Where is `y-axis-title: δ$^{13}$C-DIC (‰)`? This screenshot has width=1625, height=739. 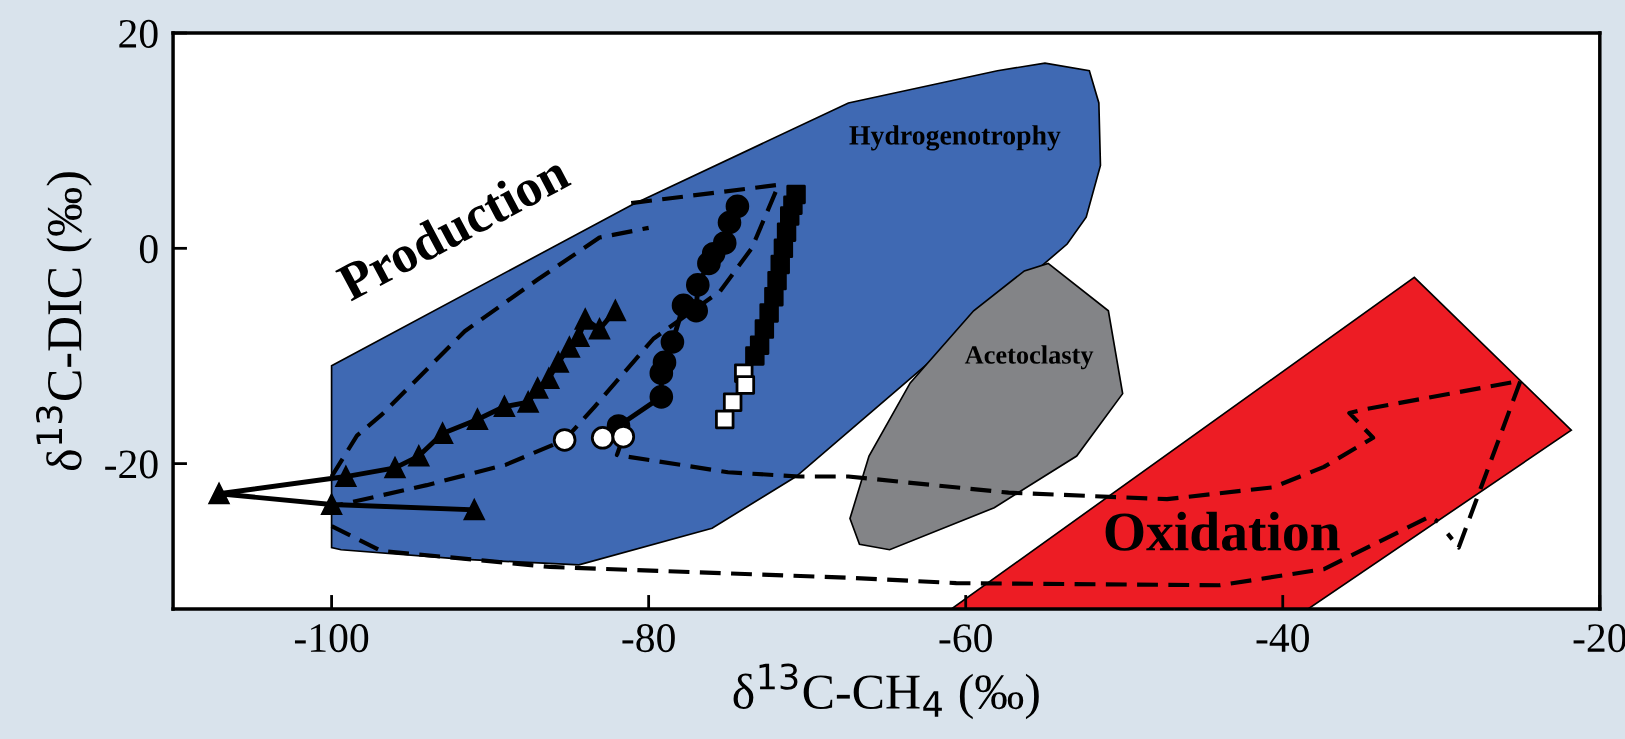
y-axis-title: δ$^{13}$C-DIC (‰) is located at coordinates (64, 321).